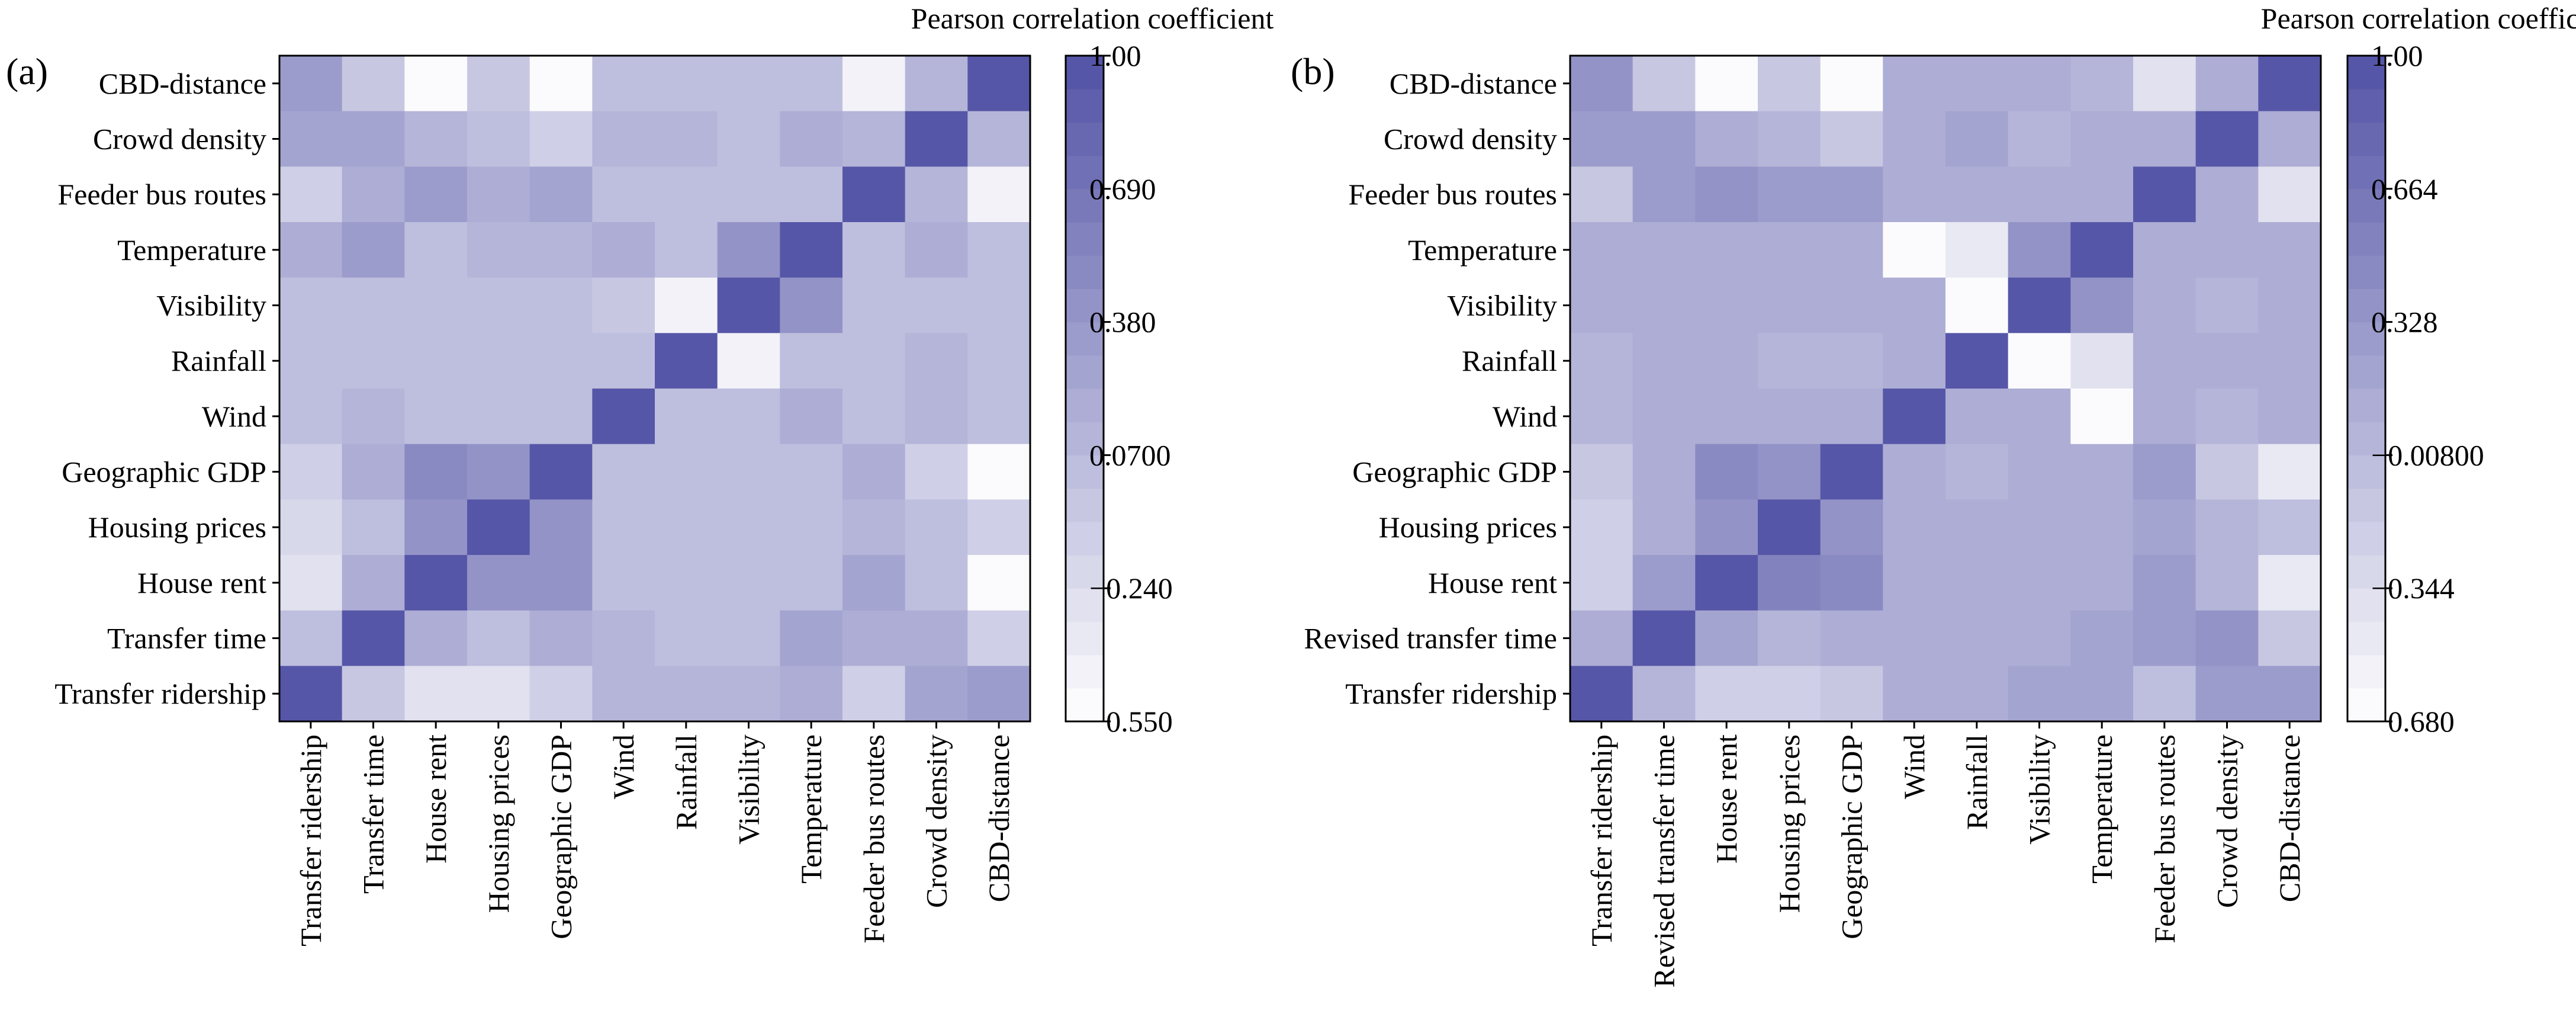 The height and width of the screenshot is (1014, 2576). I want to click on colorbar-tick-label: 0.328, so click(2405, 322).